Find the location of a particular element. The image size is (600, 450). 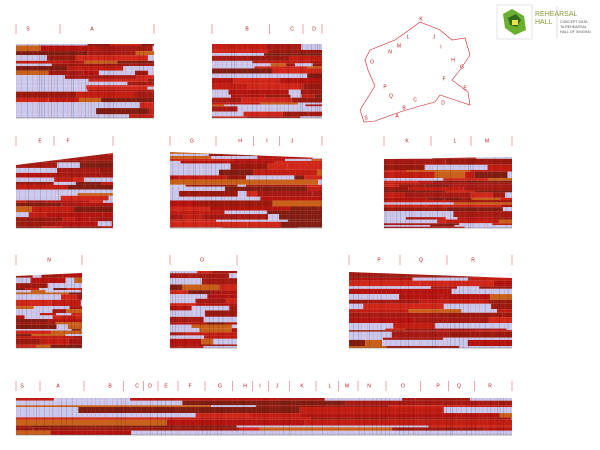

elevation-label: B is located at coordinates (110, 386).